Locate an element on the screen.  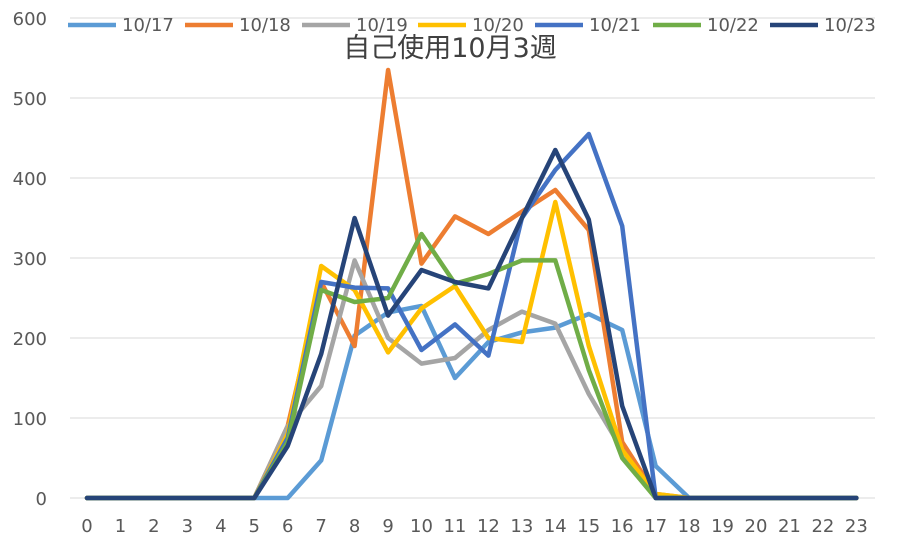
legend-item: 10/22 is located at coordinates (706, 25).